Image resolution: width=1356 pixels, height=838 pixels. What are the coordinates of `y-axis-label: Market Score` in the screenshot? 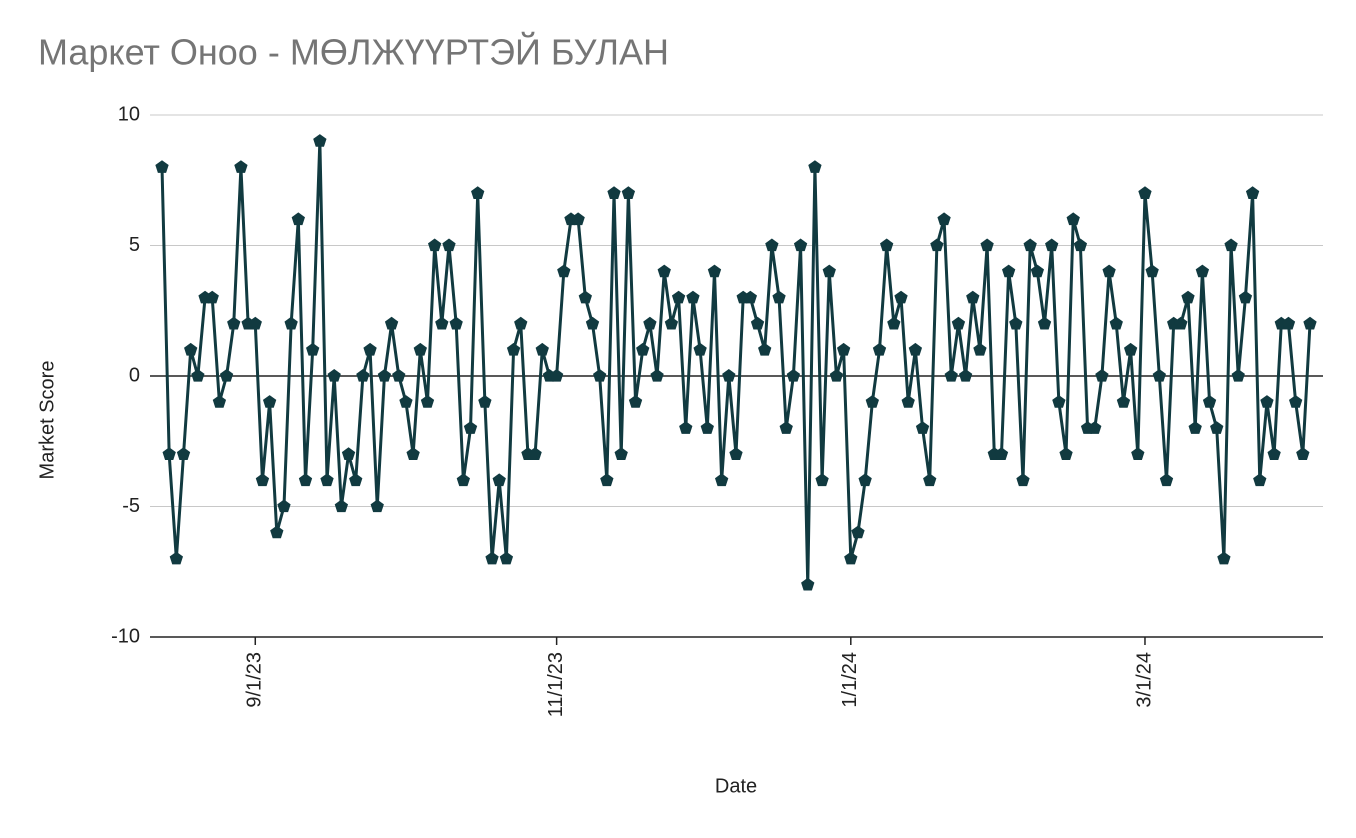 It's located at (47, 420).